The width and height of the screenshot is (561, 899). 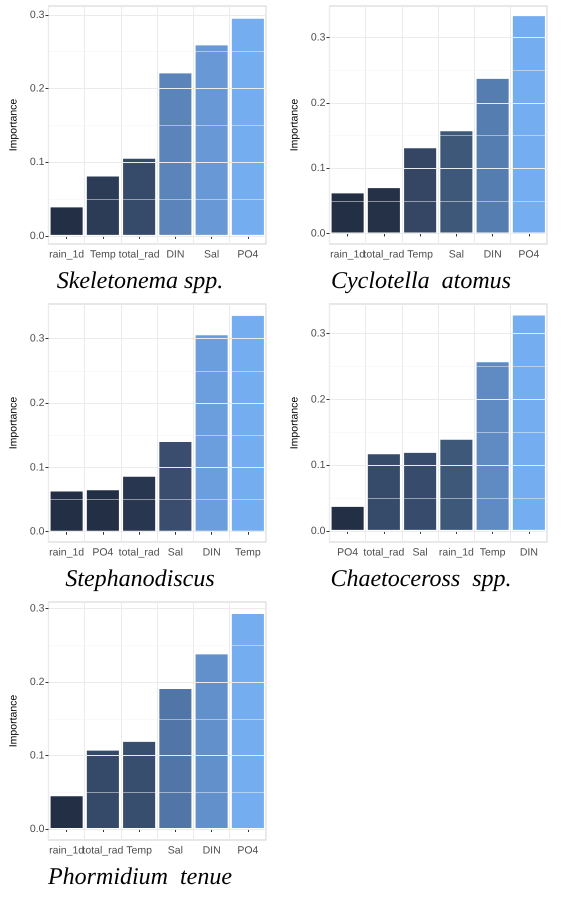 What do you see at coordinates (140, 281) in the screenshot?
I see `text: Skeletonema spp.` at bounding box center [140, 281].